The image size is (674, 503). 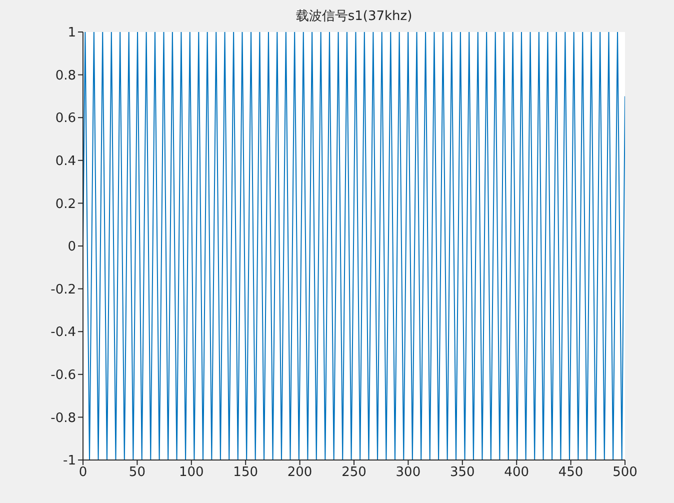 I want to click on y-tick-label: -1, so click(x=69, y=461).